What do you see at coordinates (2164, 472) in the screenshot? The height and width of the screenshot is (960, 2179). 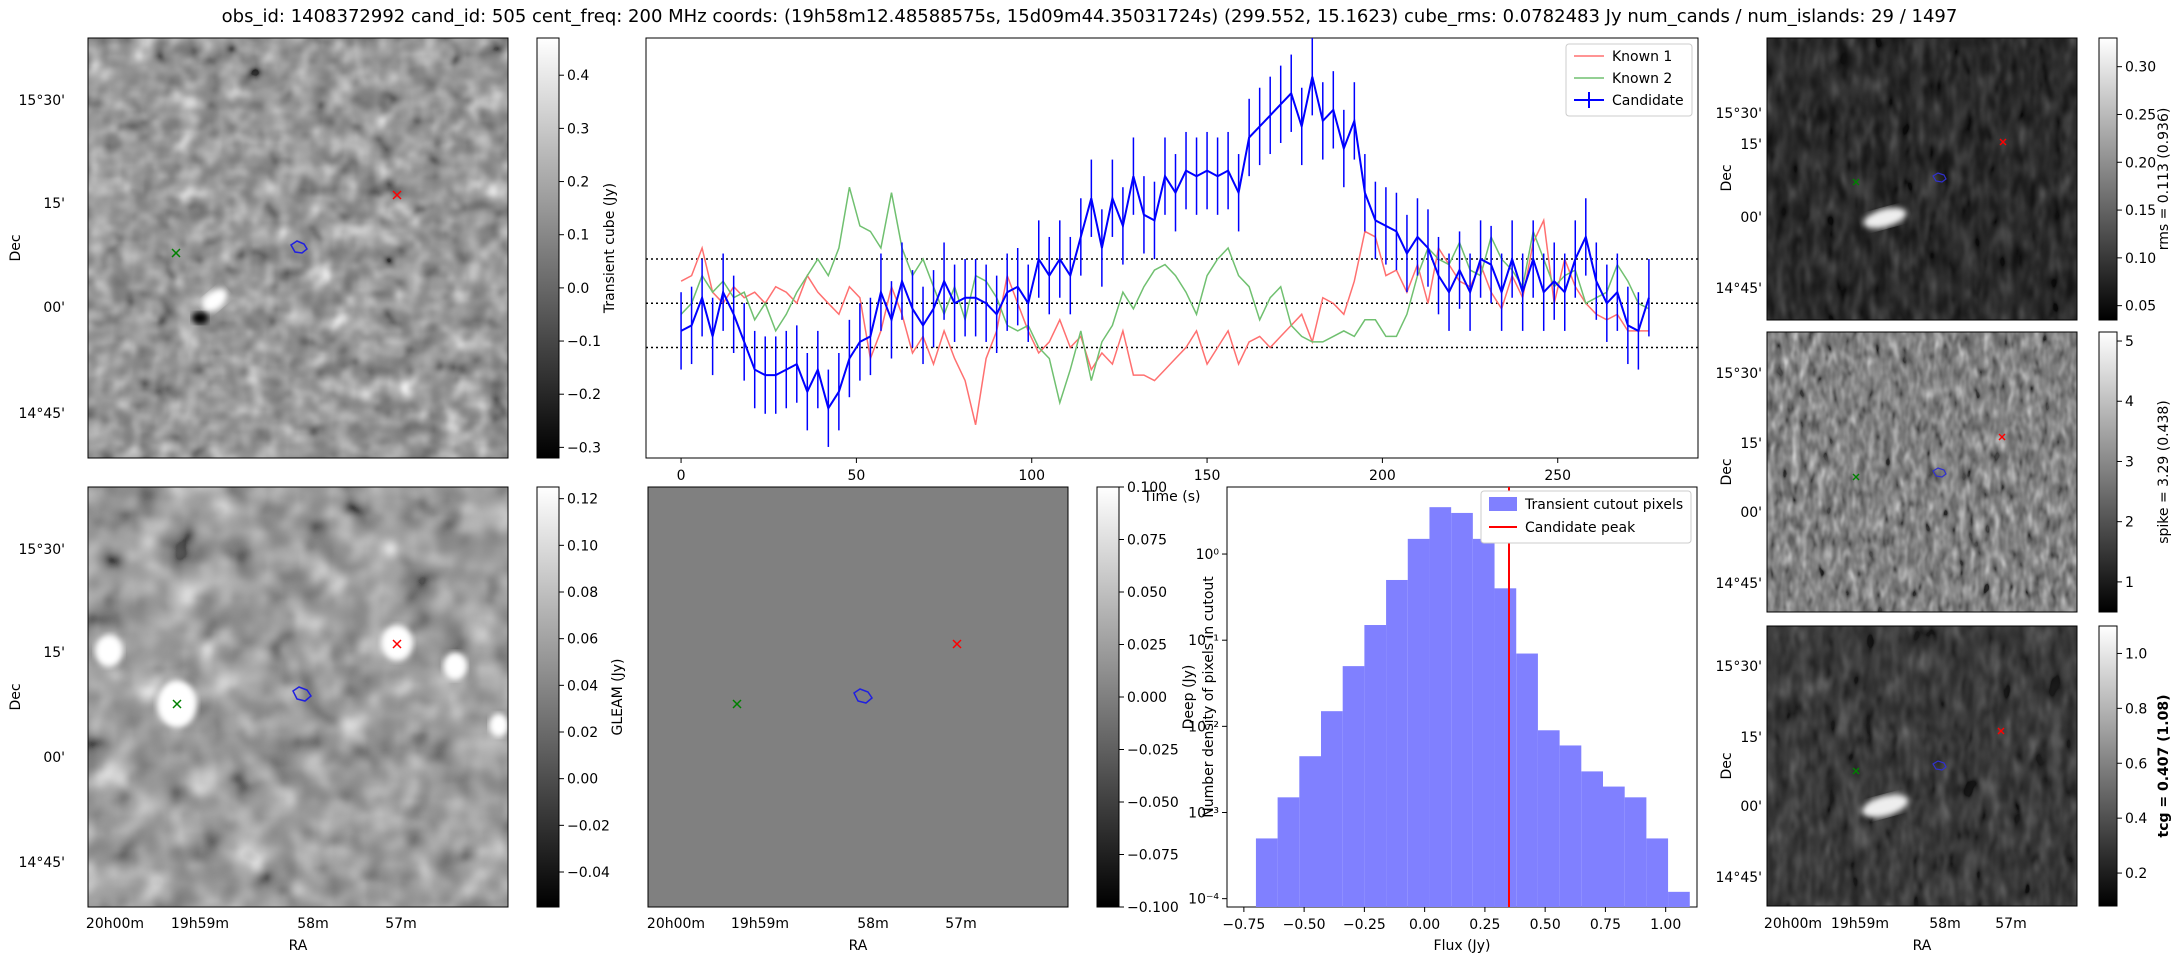 I see `colorbar-label: spike = 3.29 (0.438)` at bounding box center [2164, 472].